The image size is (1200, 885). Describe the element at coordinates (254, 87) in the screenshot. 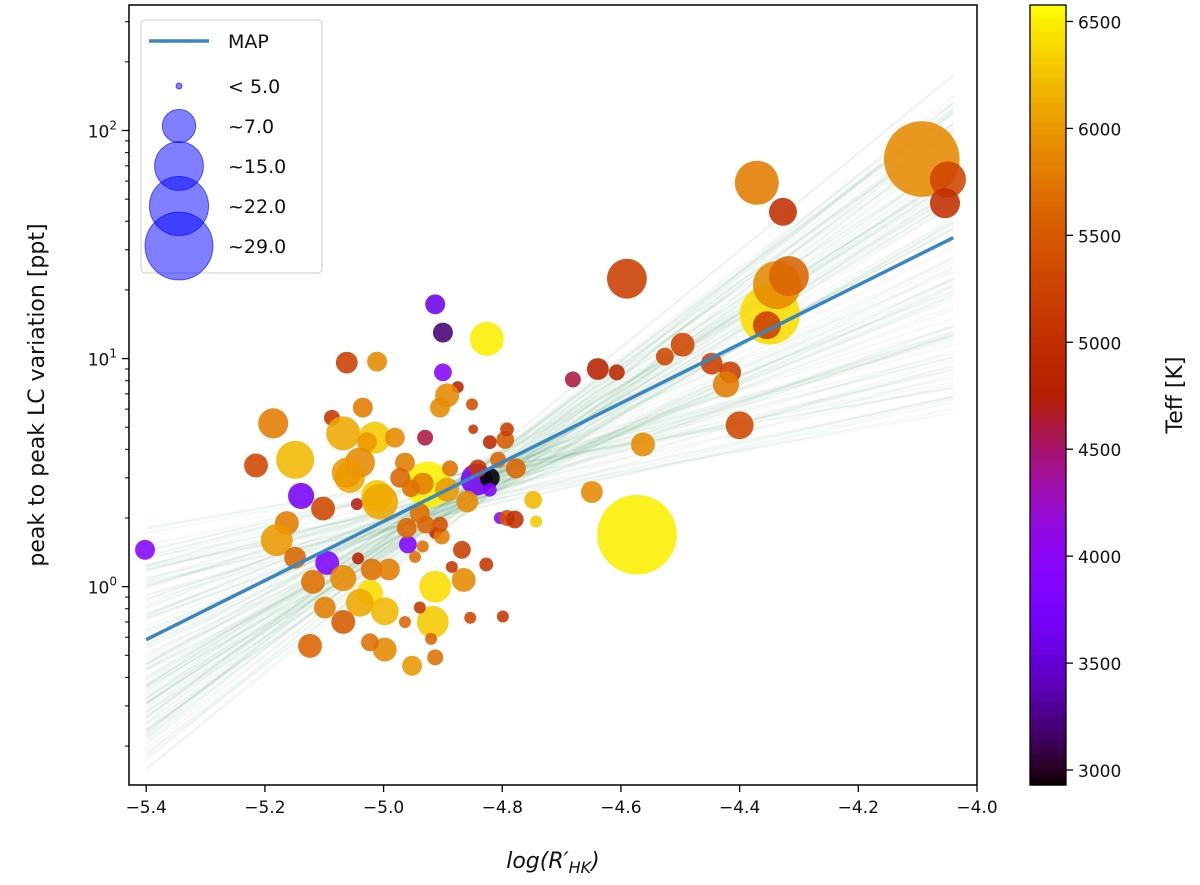

I see `legend-label: < 5.0` at that location.